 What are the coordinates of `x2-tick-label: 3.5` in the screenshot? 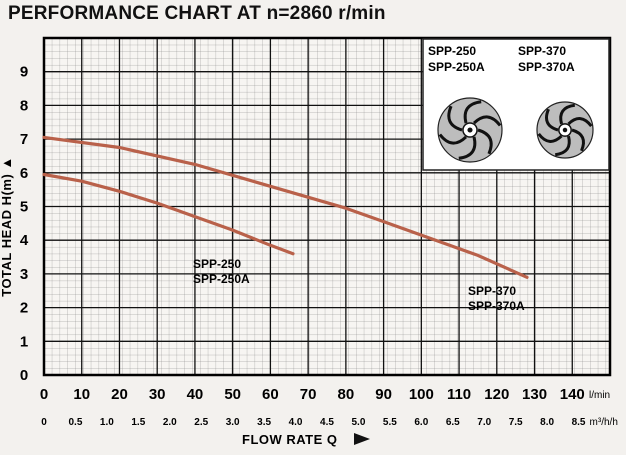 It's located at (264, 422).